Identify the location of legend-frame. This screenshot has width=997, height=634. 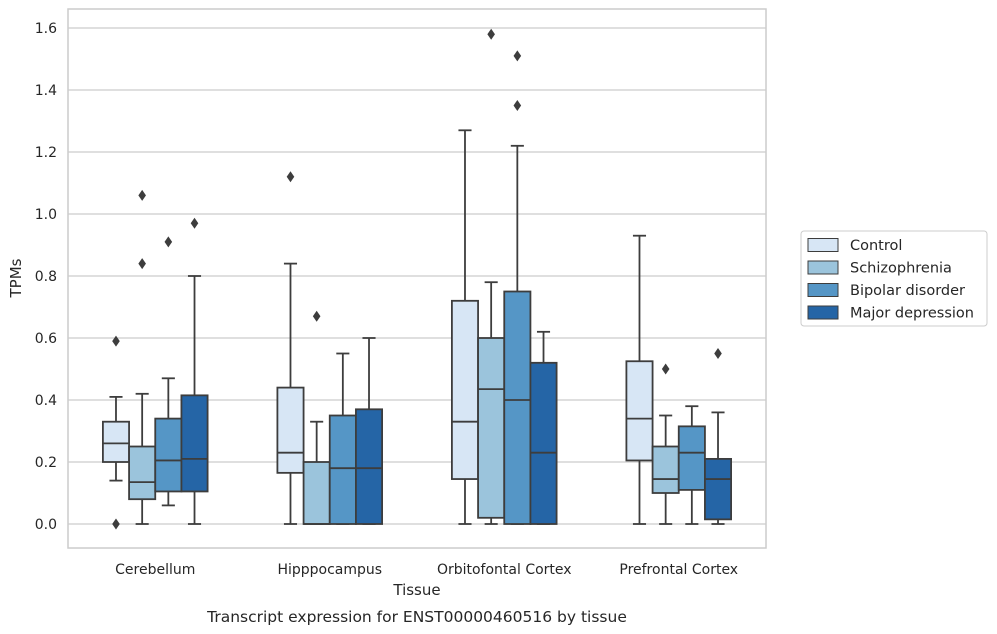
(894, 278).